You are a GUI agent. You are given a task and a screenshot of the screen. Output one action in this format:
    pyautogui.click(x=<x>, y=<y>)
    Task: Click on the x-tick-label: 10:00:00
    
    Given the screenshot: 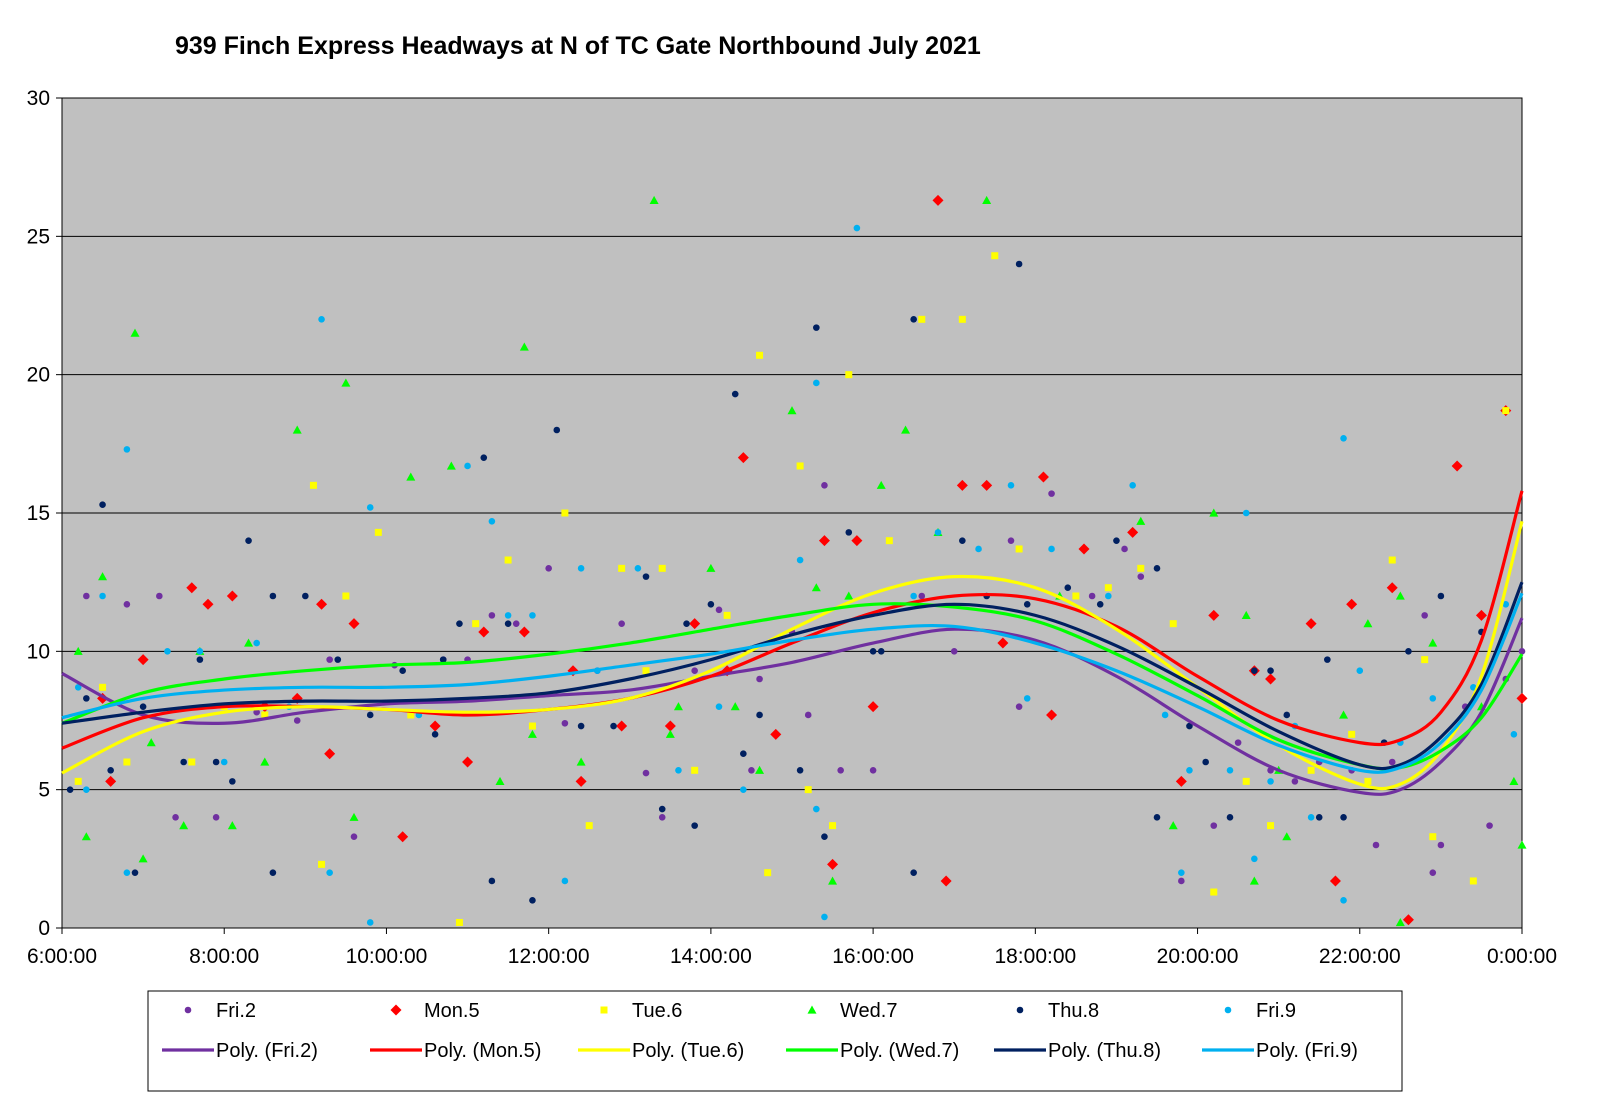 What is the action you would take?
    pyautogui.click(x=387, y=956)
    